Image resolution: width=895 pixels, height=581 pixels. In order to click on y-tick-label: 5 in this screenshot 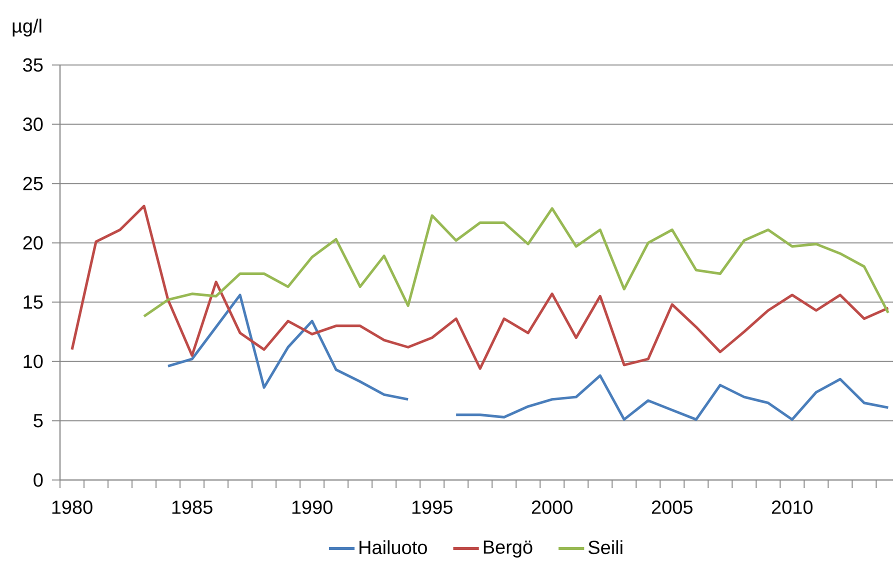, I will do `click(38, 421)`.